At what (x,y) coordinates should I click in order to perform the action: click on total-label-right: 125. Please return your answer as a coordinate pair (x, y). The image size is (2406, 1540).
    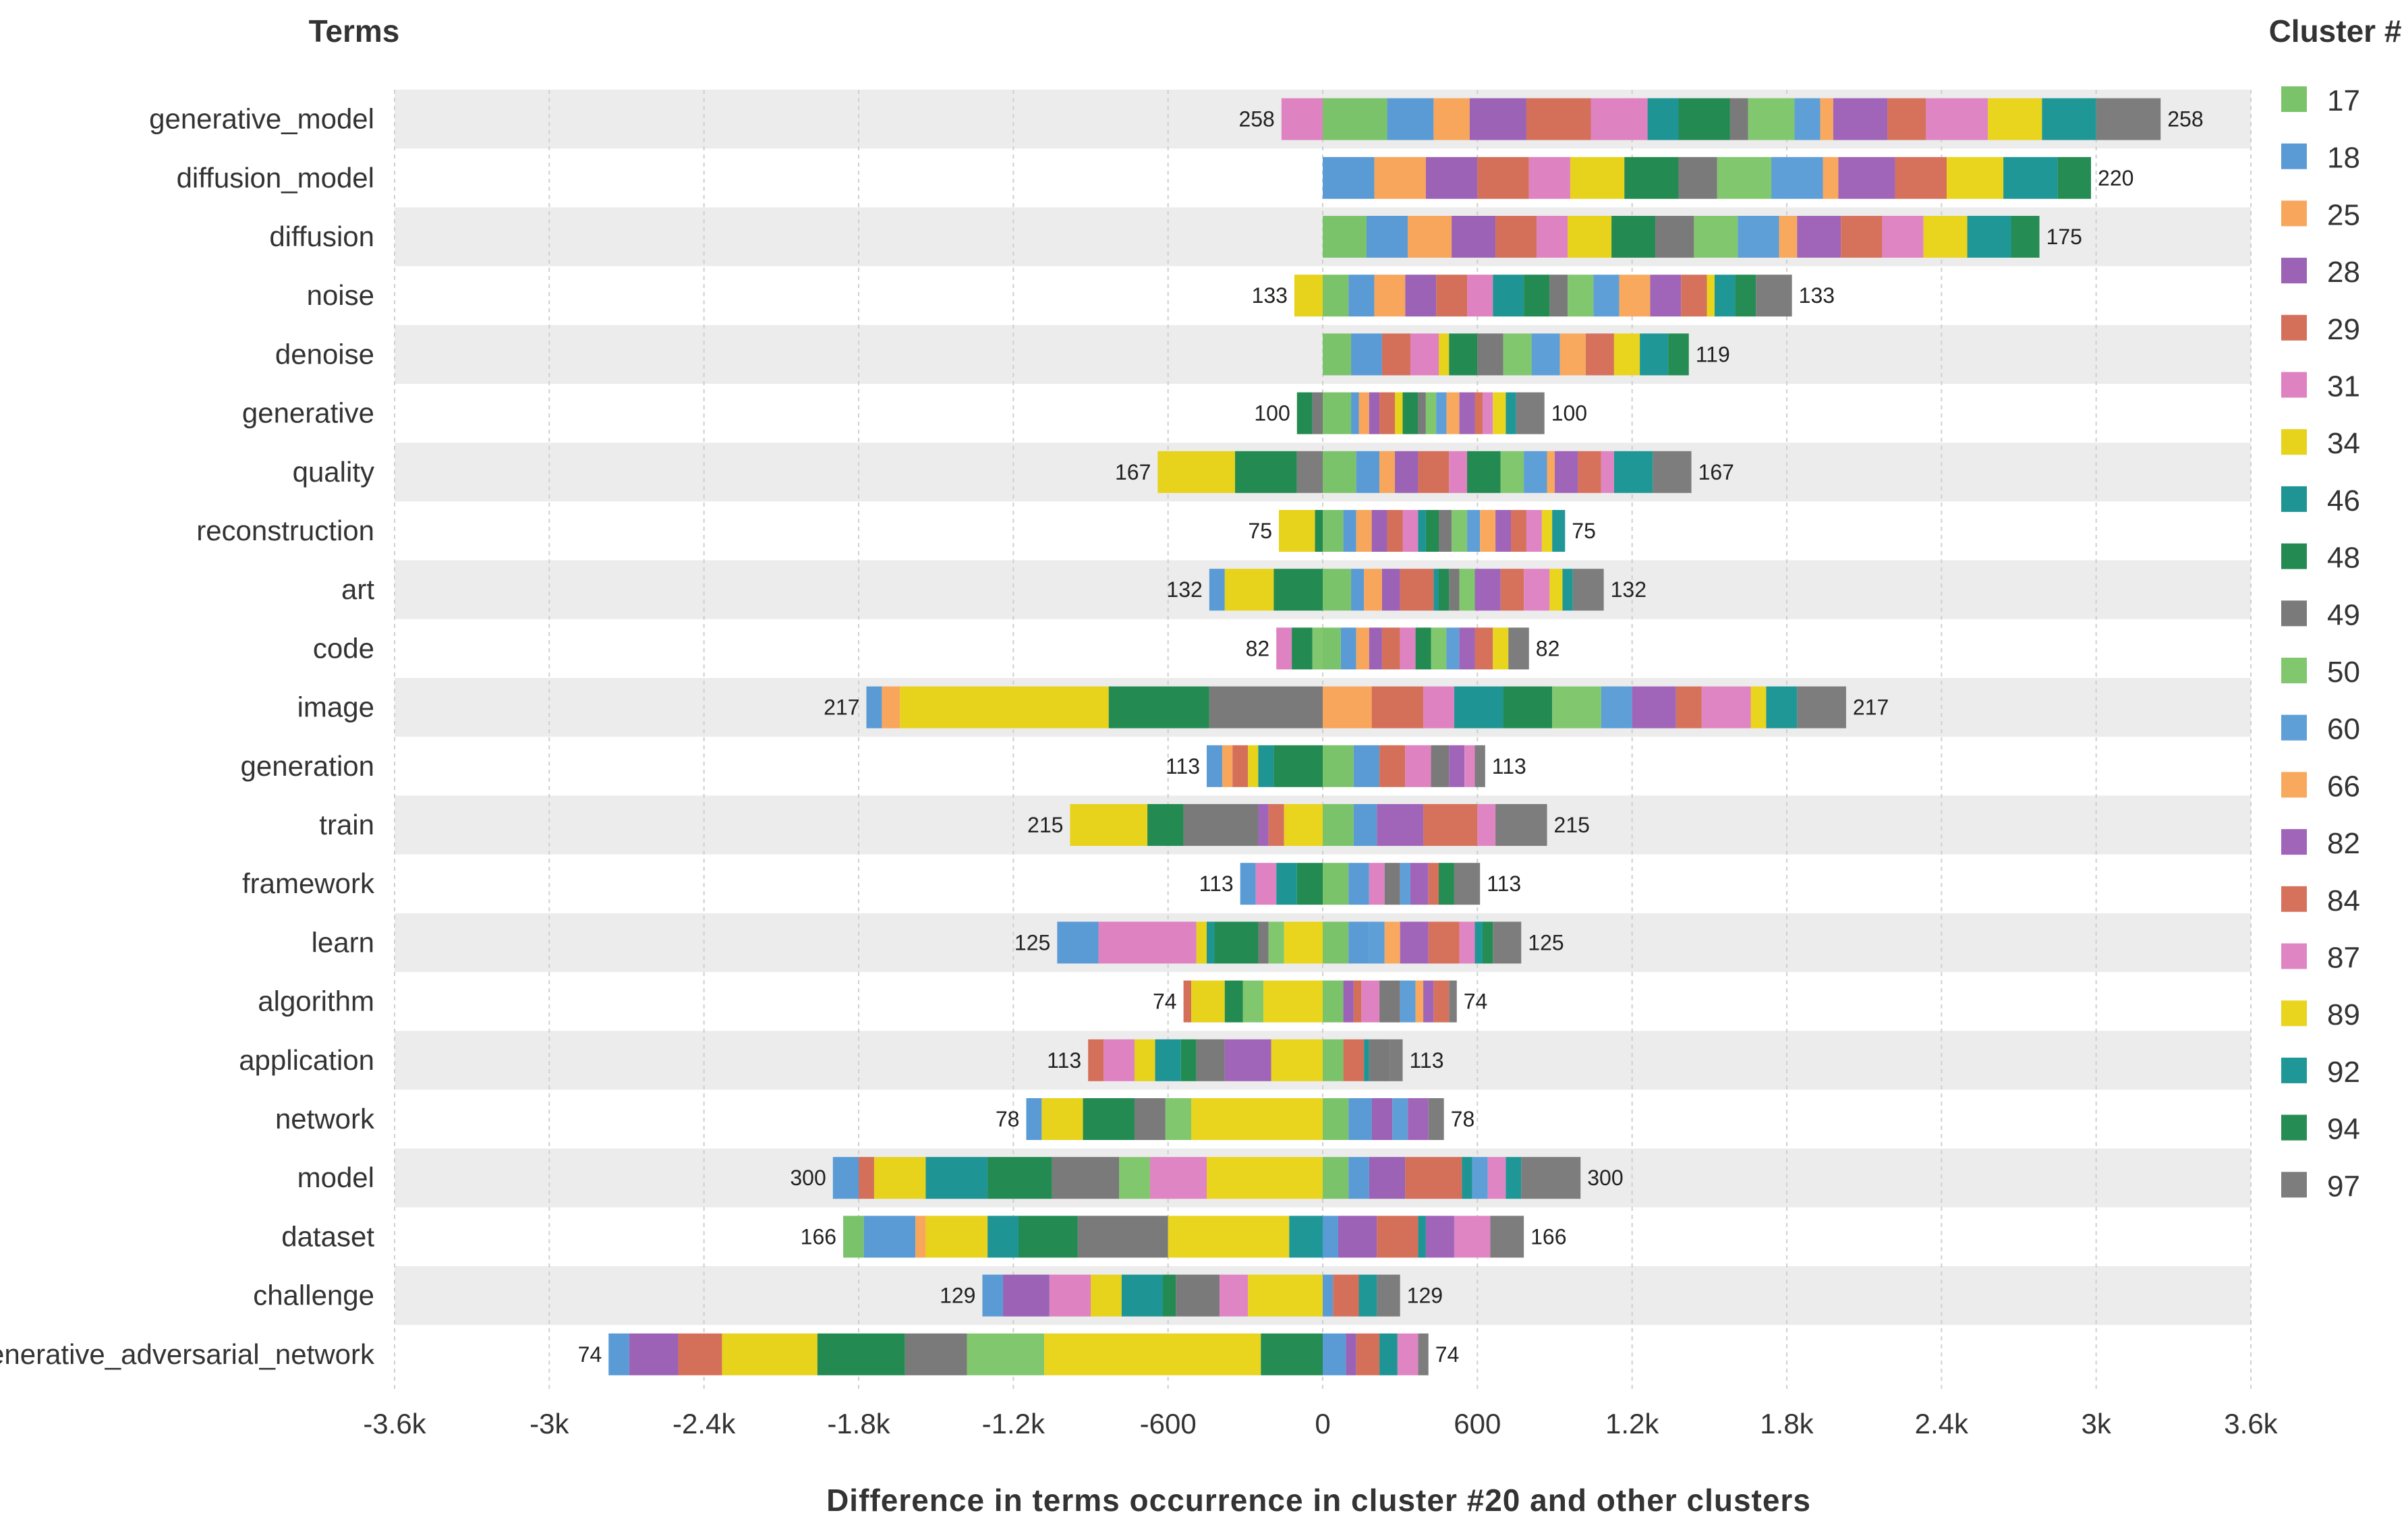
    Looking at the image, I should click on (1546, 942).